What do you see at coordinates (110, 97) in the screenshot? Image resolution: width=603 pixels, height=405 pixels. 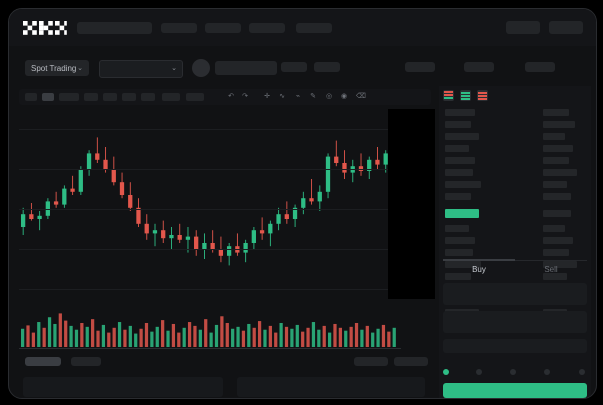 I see `timeframe-1d` at bounding box center [110, 97].